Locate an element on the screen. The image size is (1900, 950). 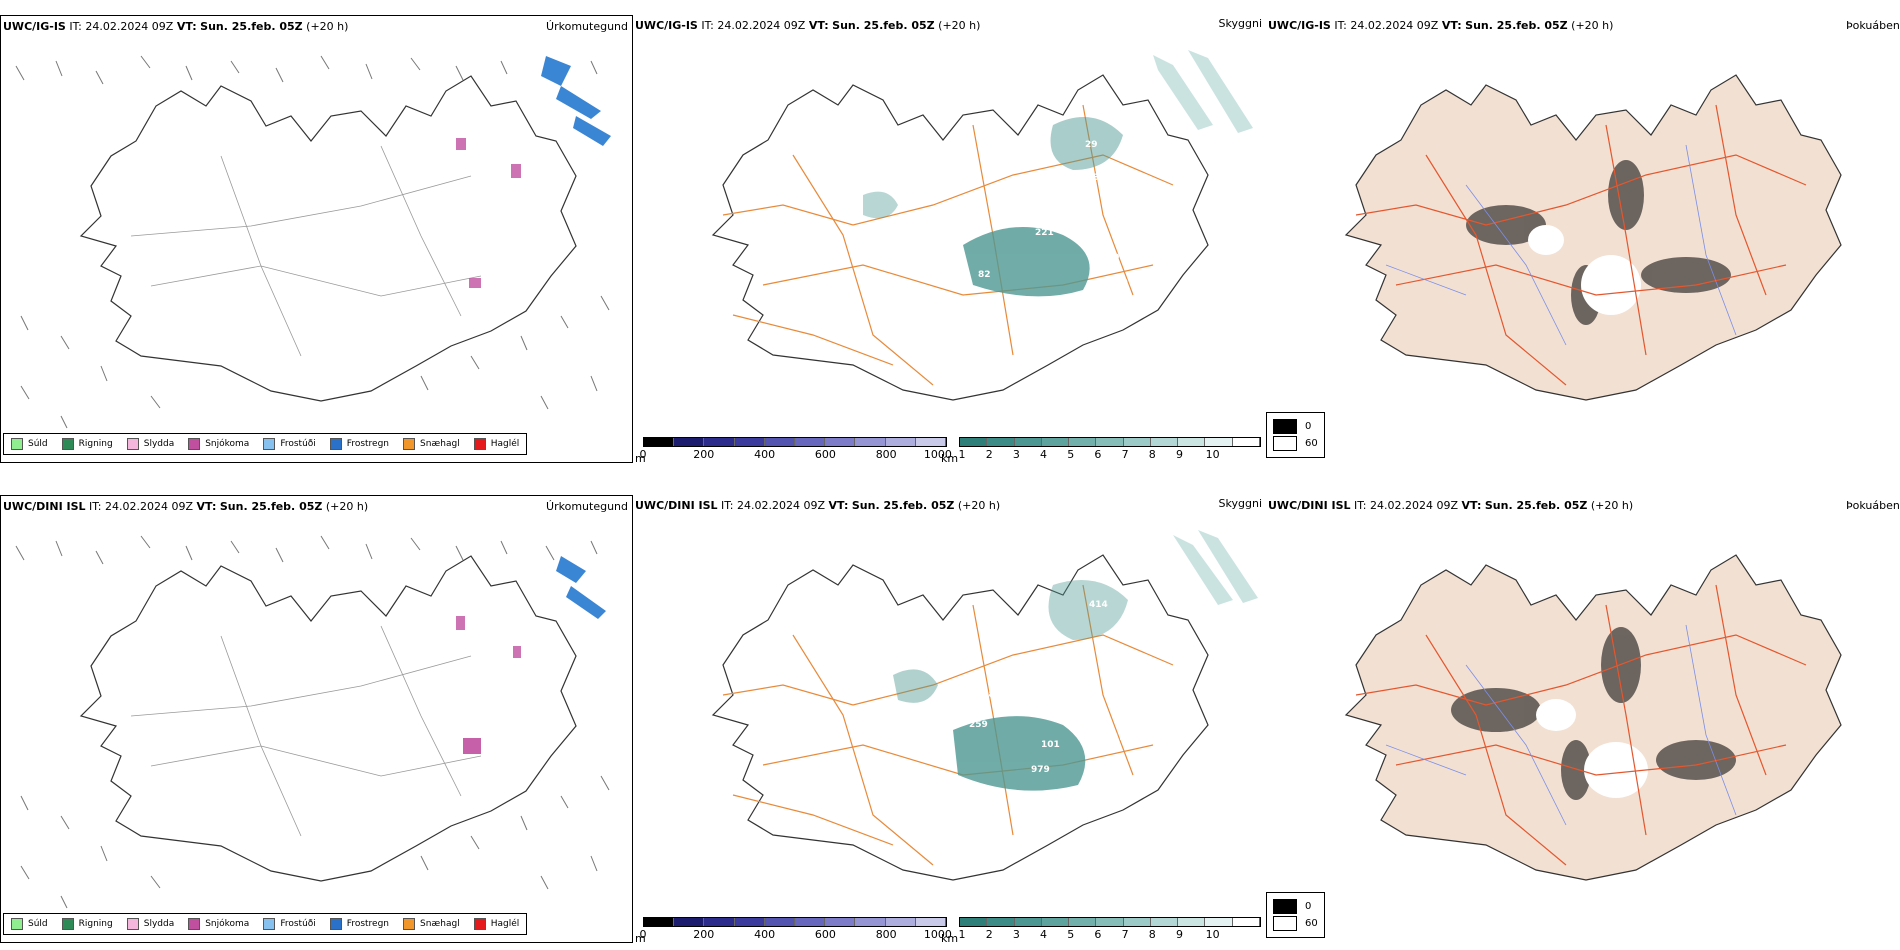
fog-map-bottom is located at coordinates (1593, 717).